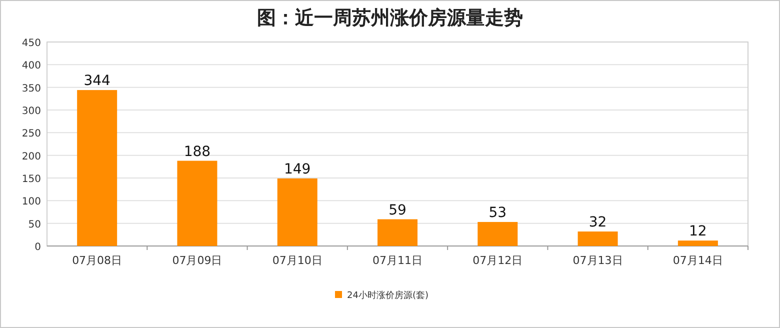  I want to click on legend-label: 24小时涨价房源(套), so click(387, 295).